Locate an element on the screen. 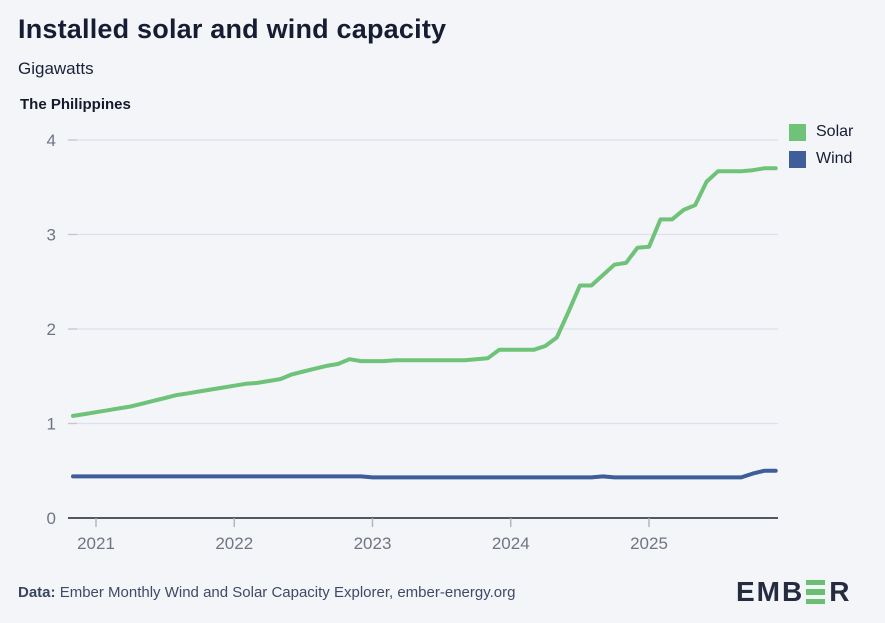 The height and width of the screenshot is (623, 885). chart-units-label: Gigawatts is located at coordinates (56, 68).